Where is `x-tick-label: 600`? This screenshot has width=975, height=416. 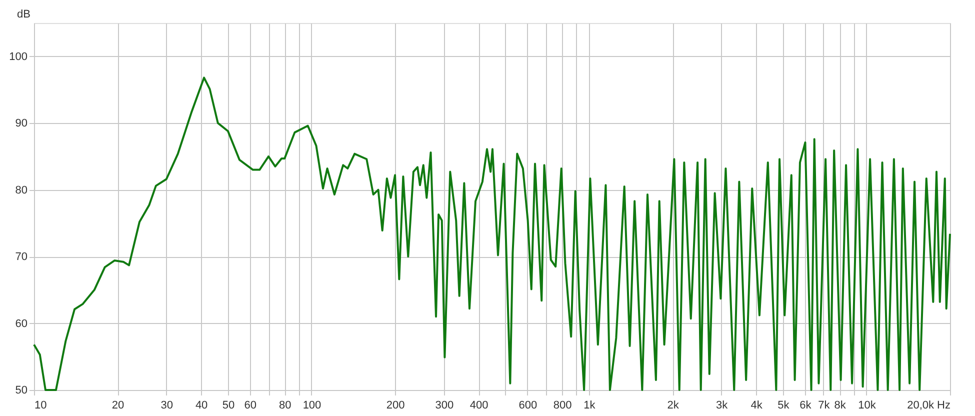
x-tick-label: 600 is located at coordinates (528, 406).